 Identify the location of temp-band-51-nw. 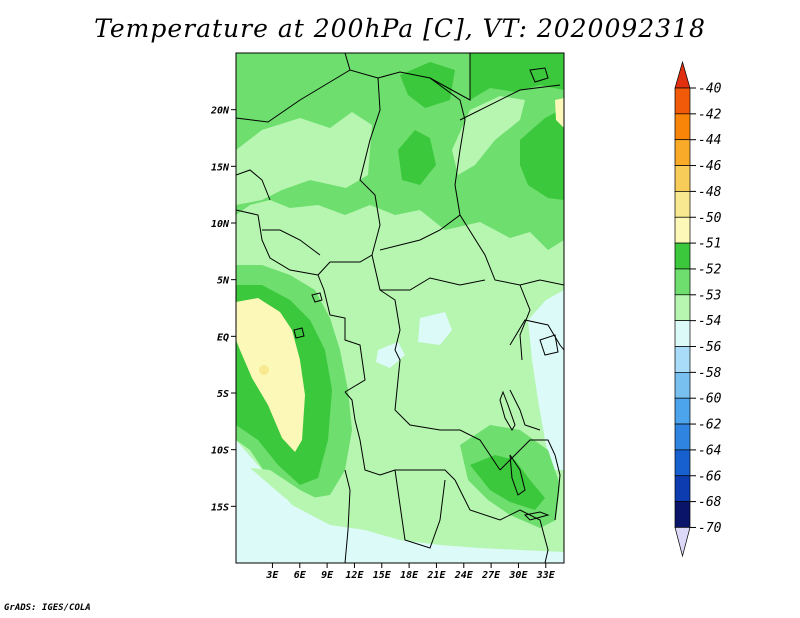
(427, 85).